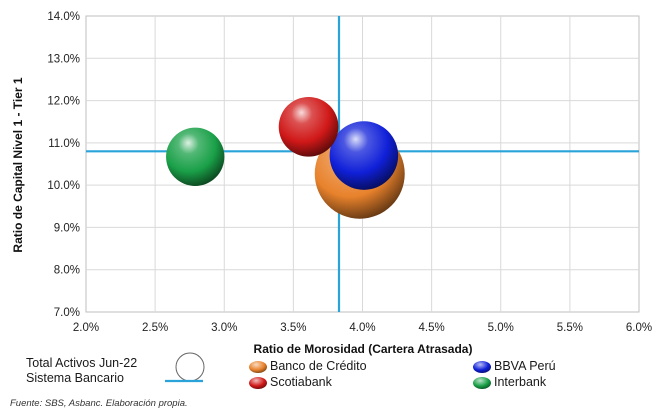  I want to click on x-tick-label: 2.5%, so click(155, 328).